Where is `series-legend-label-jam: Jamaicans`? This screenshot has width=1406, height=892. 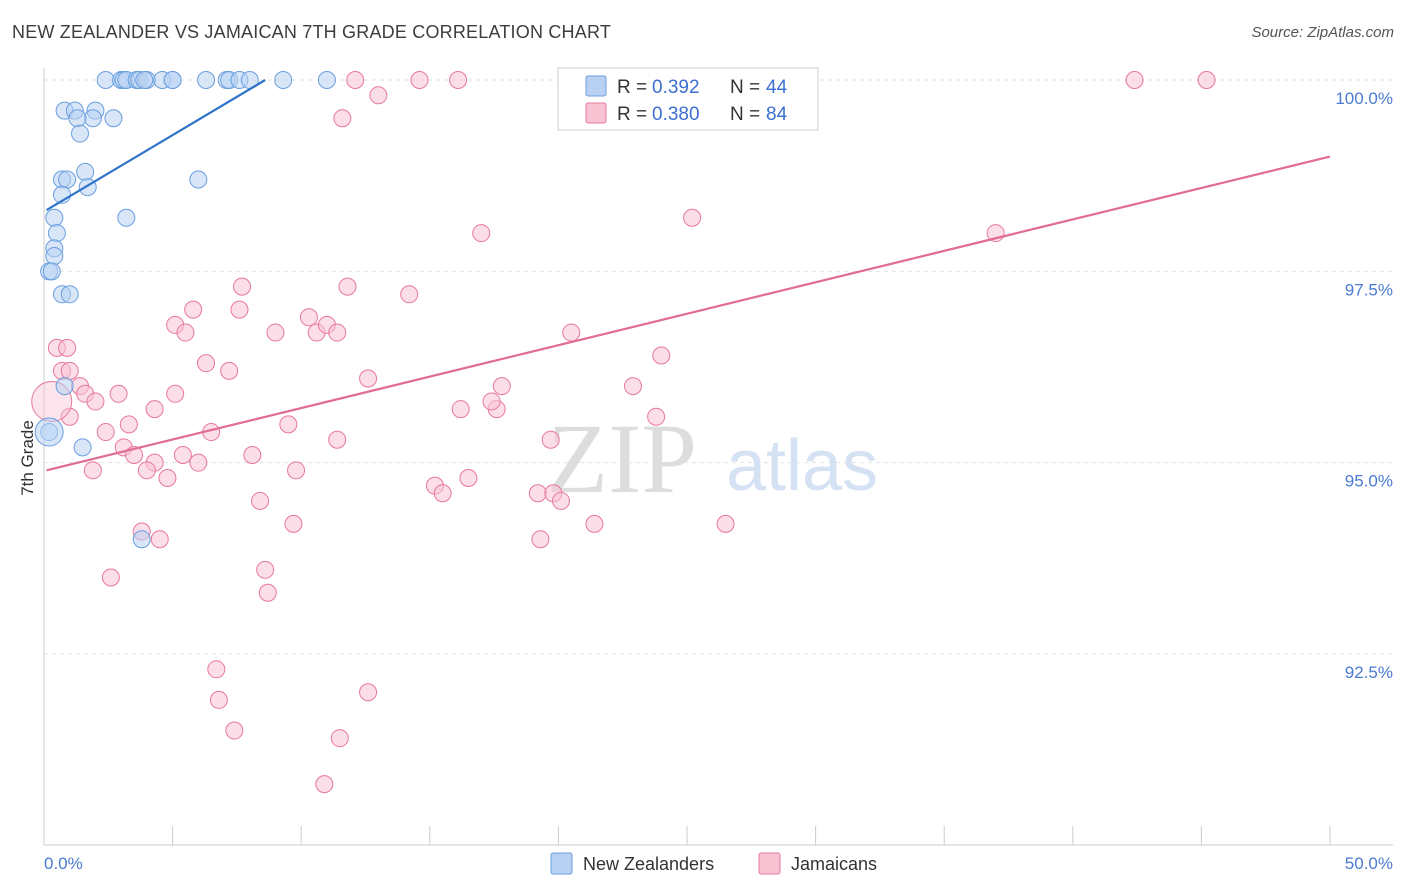
series-legend-label-jam: Jamaicans is located at coordinates (834, 864).